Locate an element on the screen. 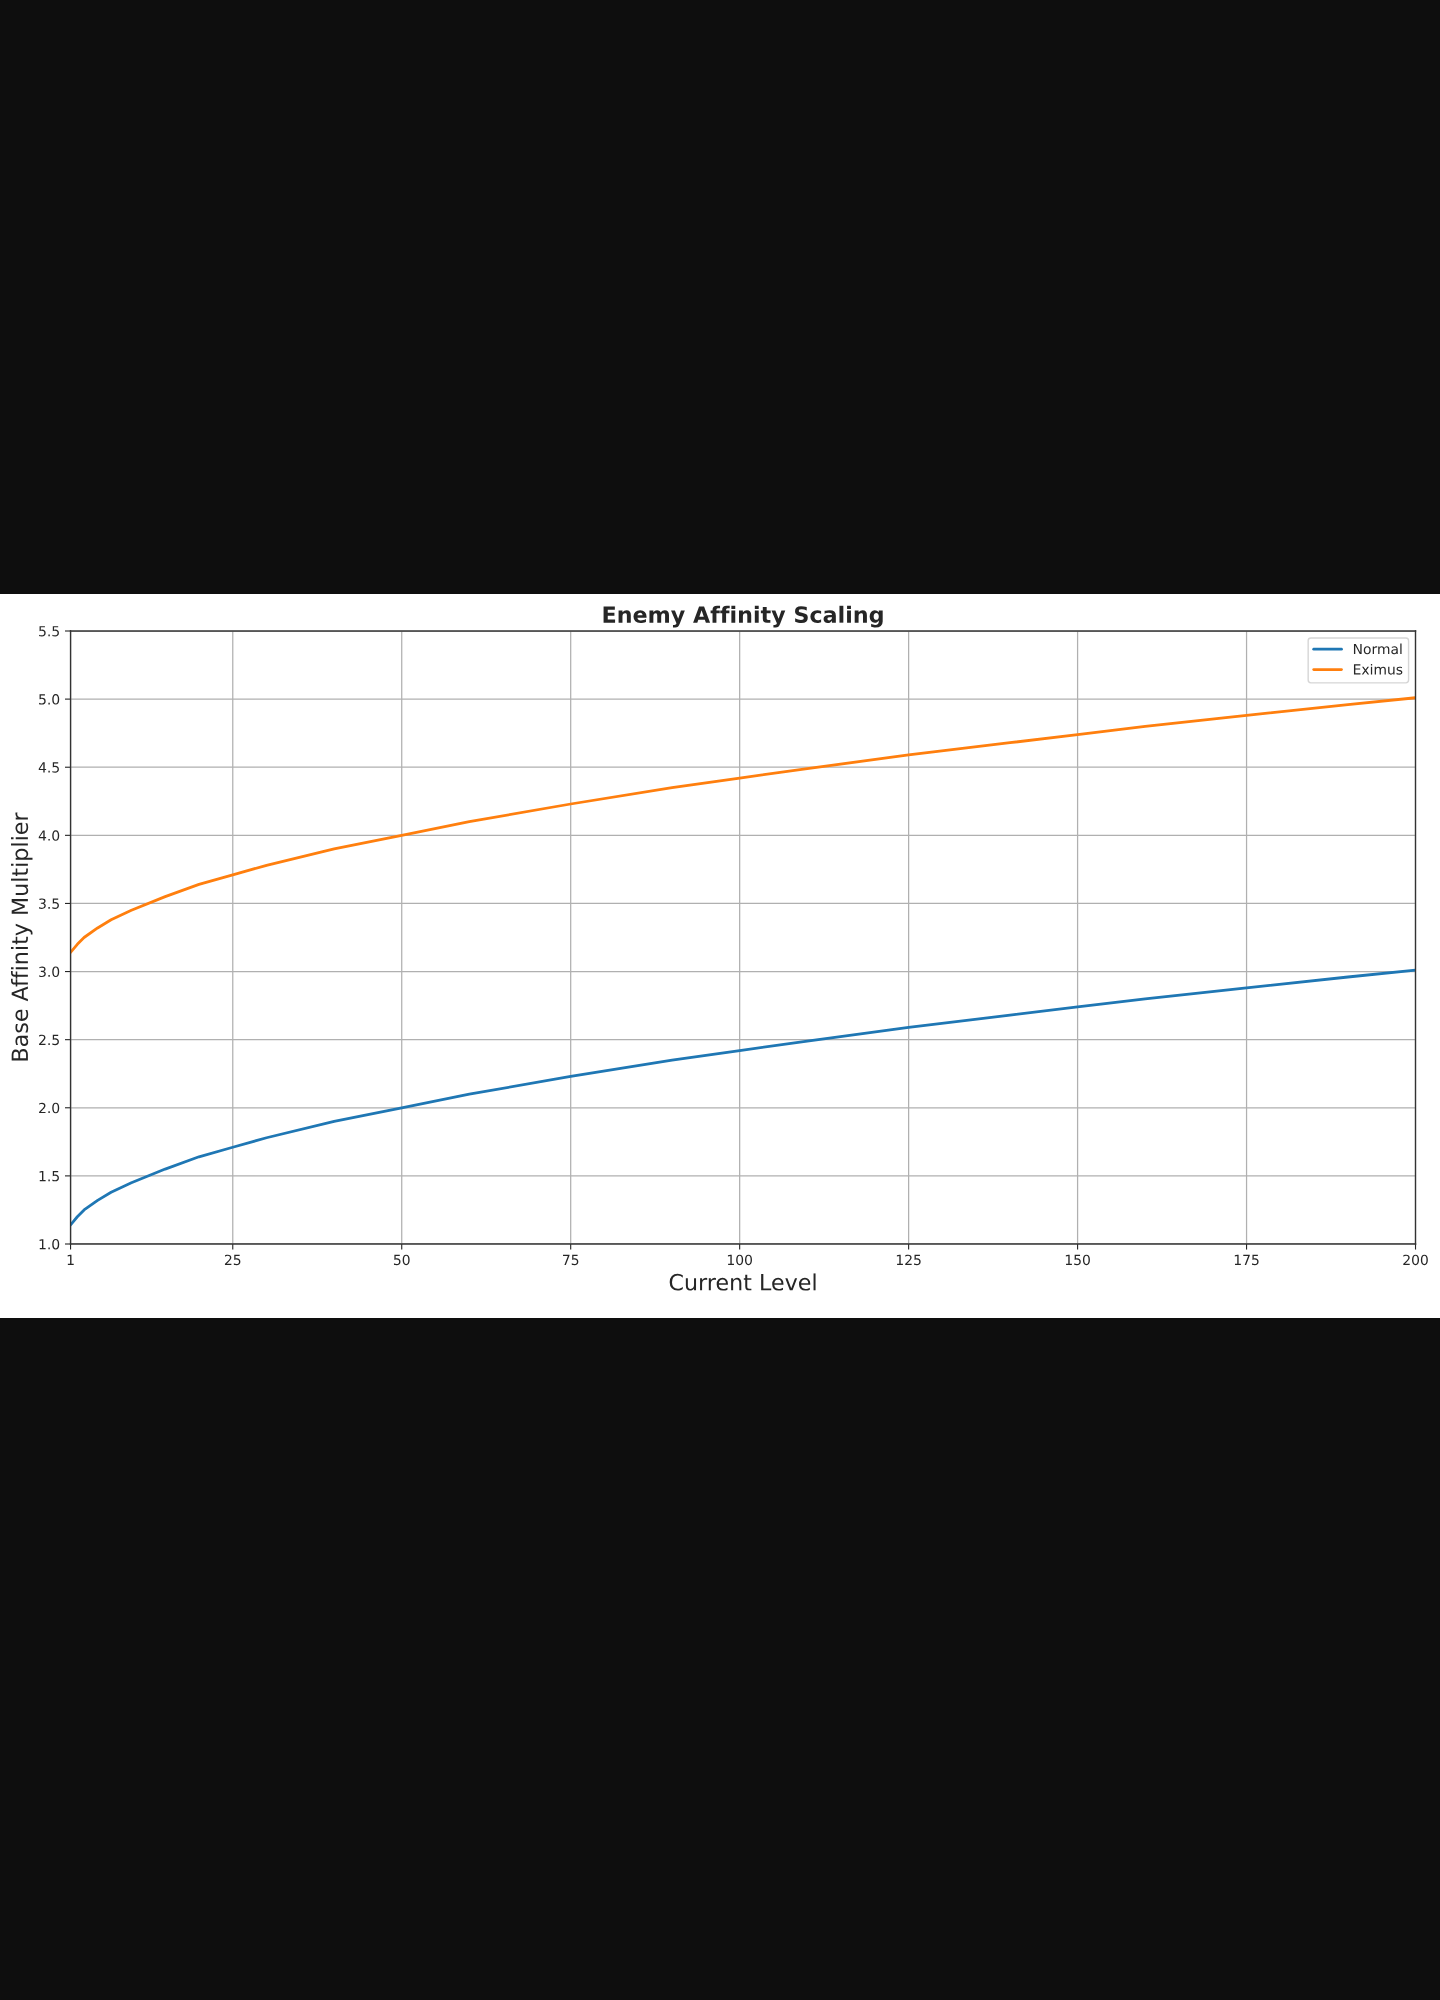 This screenshot has height=2000, width=1440. x-tick-label: 50 is located at coordinates (401, 1260).